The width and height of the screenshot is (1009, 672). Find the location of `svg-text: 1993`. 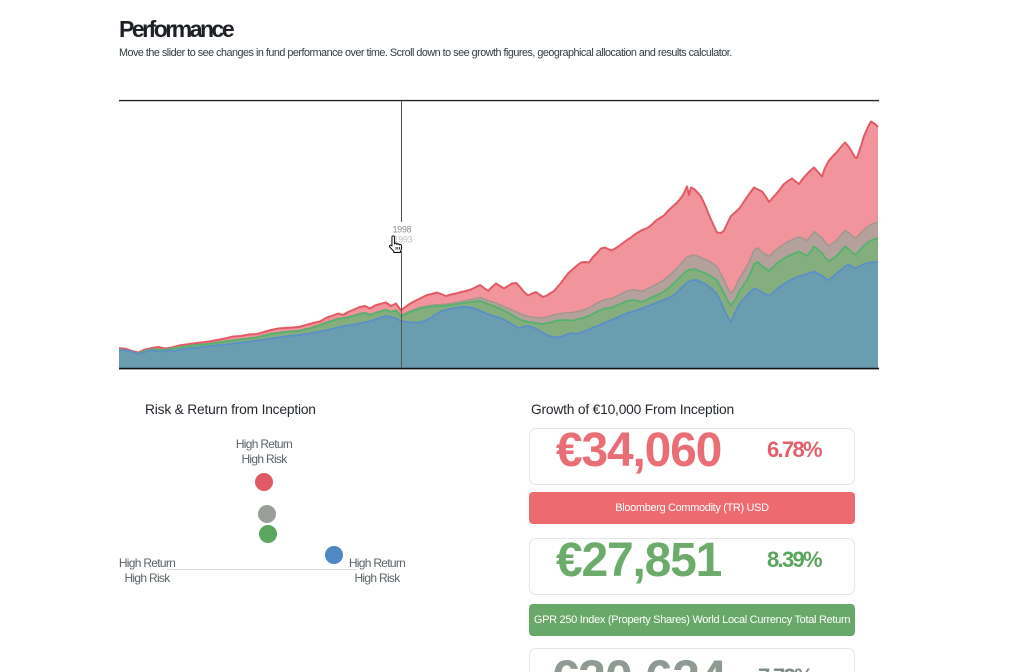

svg-text: 1993 is located at coordinates (403, 240).